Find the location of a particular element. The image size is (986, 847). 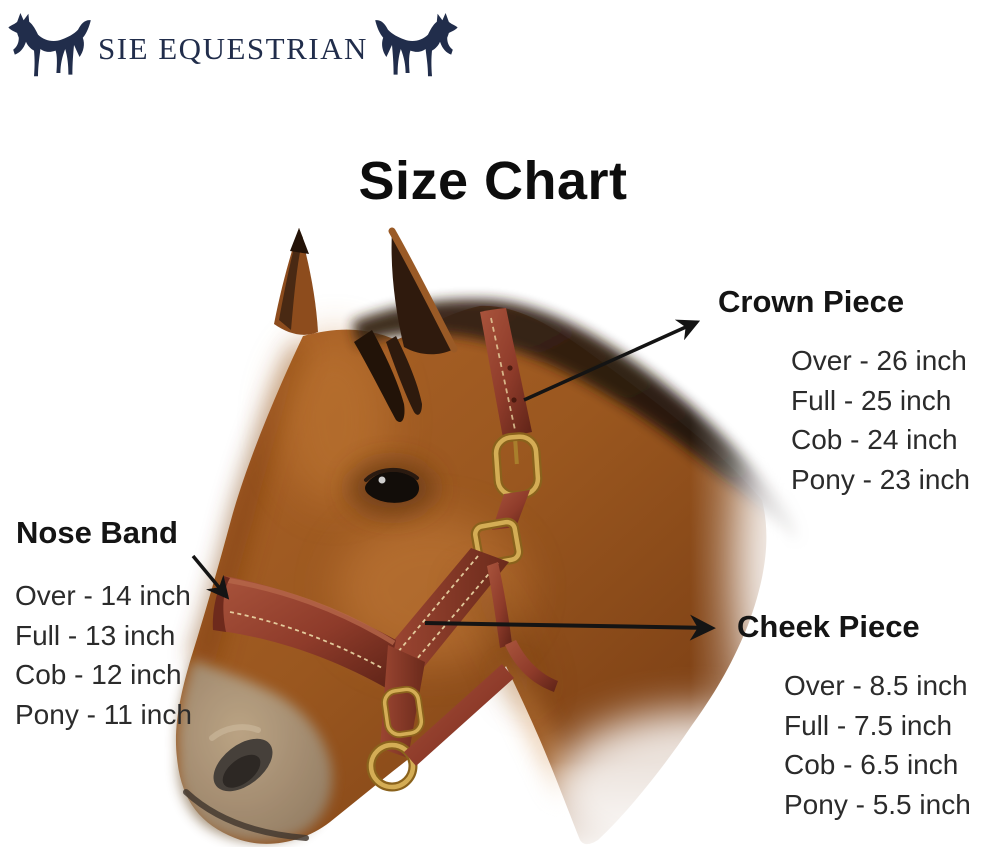

size-row: Cob - 6.5 inch is located at coordinates (871, 764).